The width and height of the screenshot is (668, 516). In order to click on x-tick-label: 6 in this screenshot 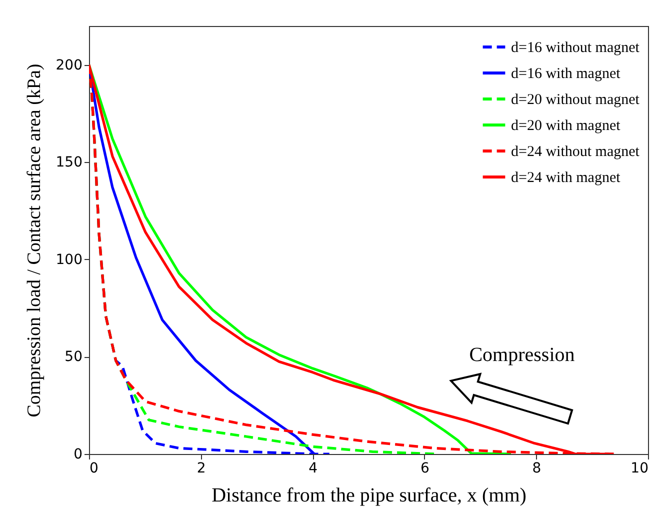, I will do `click(425, 468)`.